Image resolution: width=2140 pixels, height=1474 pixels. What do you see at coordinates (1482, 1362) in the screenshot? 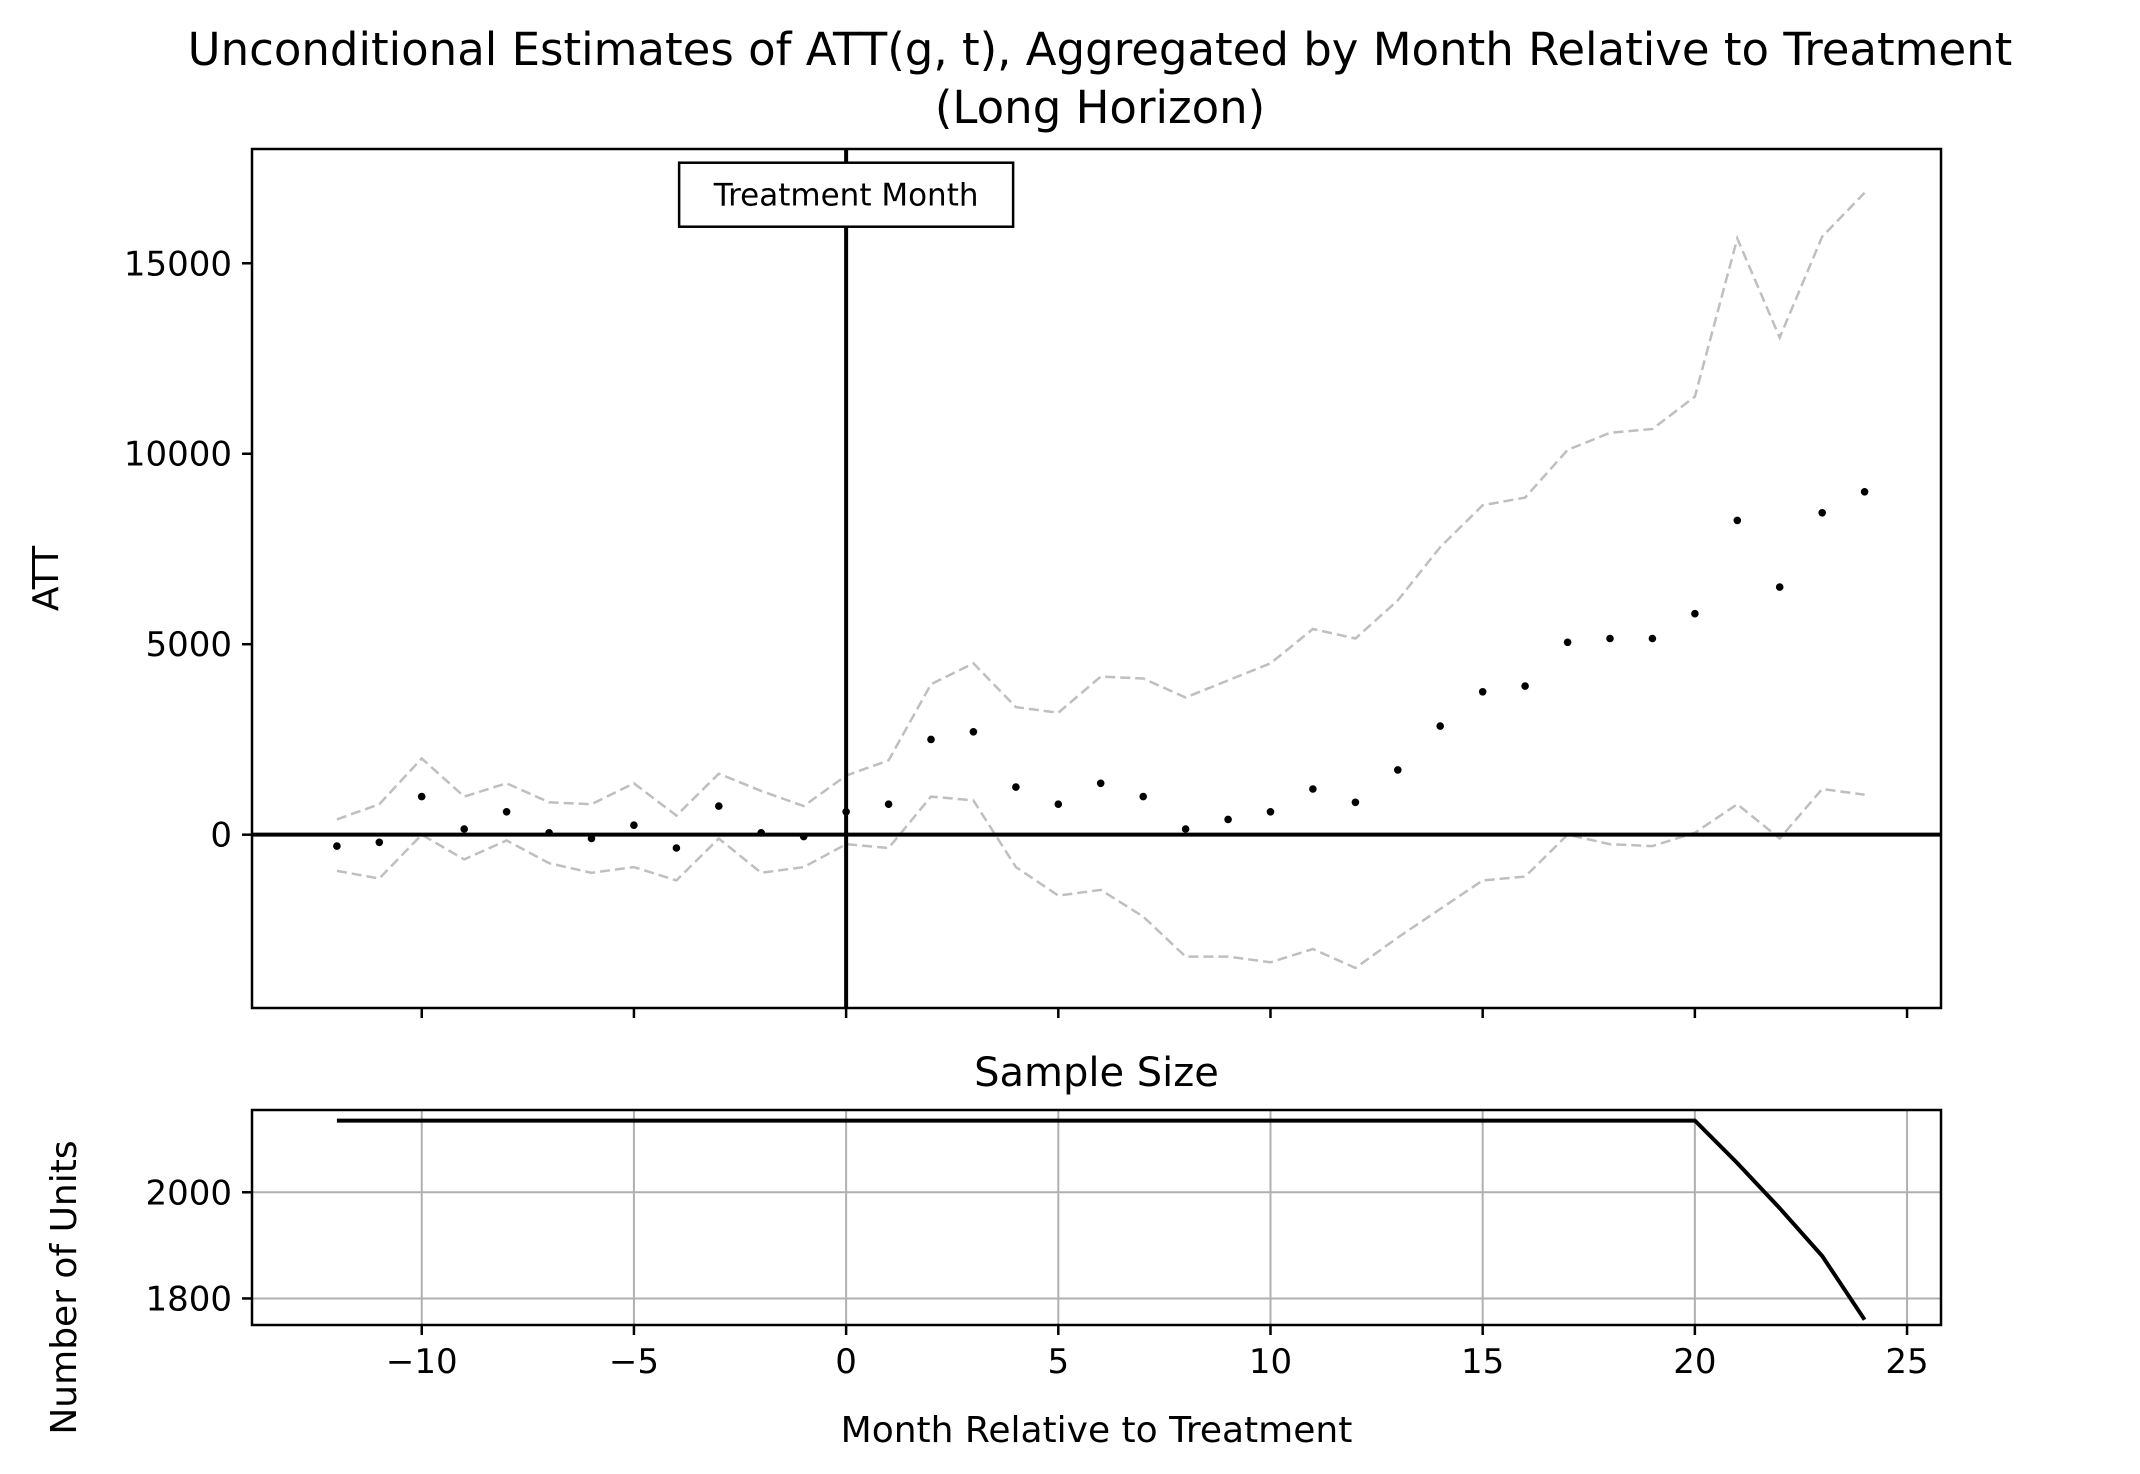
I see `x-tick-label: 15` at bounding box center [1482, 1362].